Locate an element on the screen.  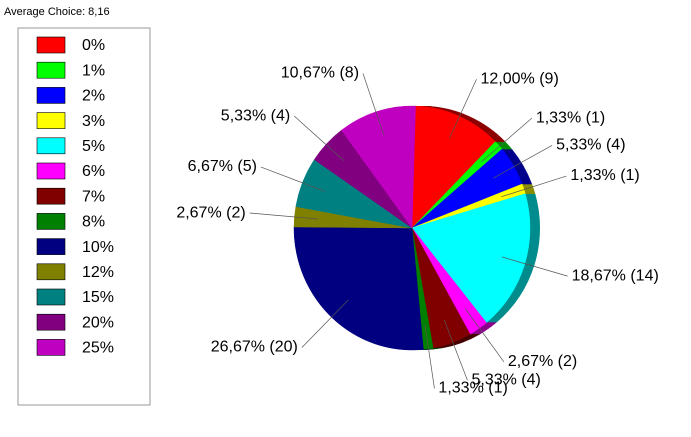
legend-label: 5% is located at coordinates (93, 146).